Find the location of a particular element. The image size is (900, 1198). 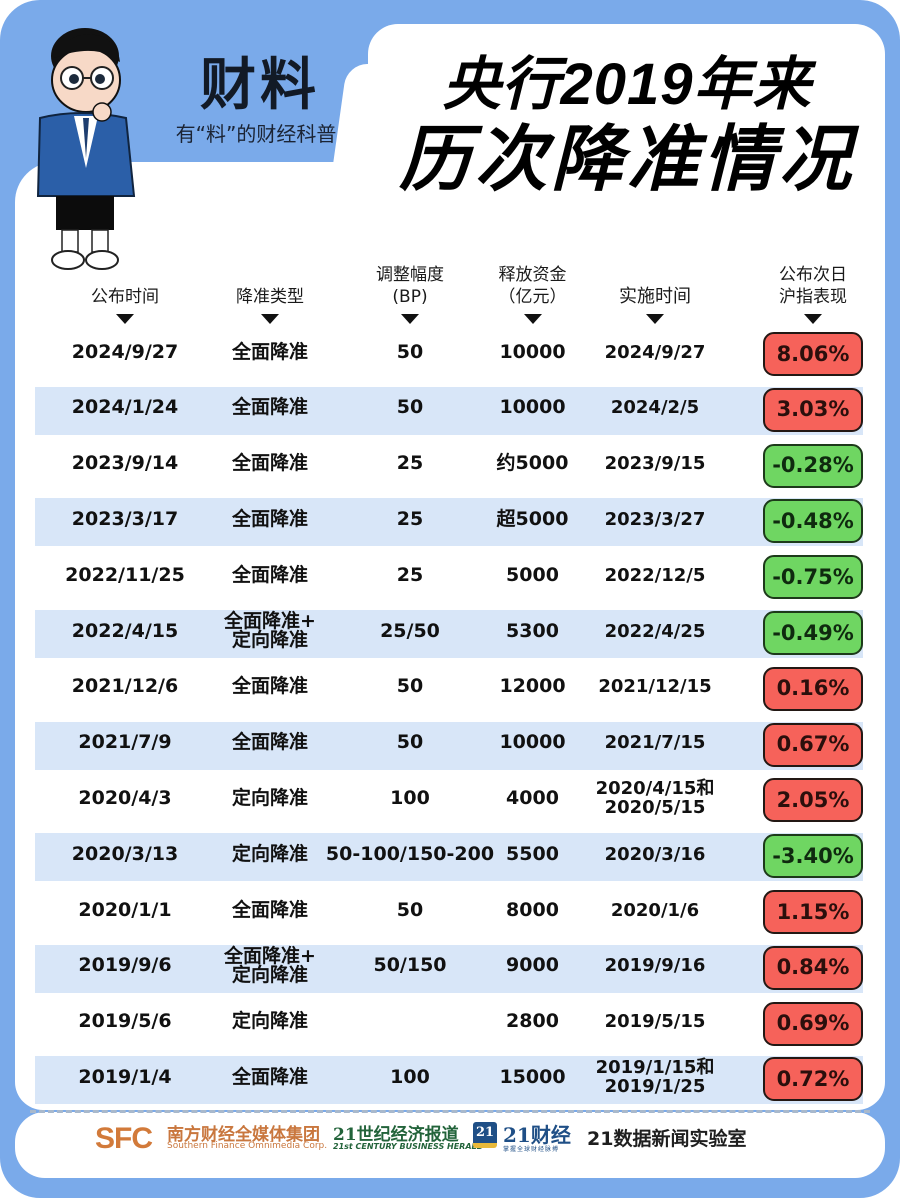

adjustment-bp-cell: 50/150 is located at coordinates (410, 965).